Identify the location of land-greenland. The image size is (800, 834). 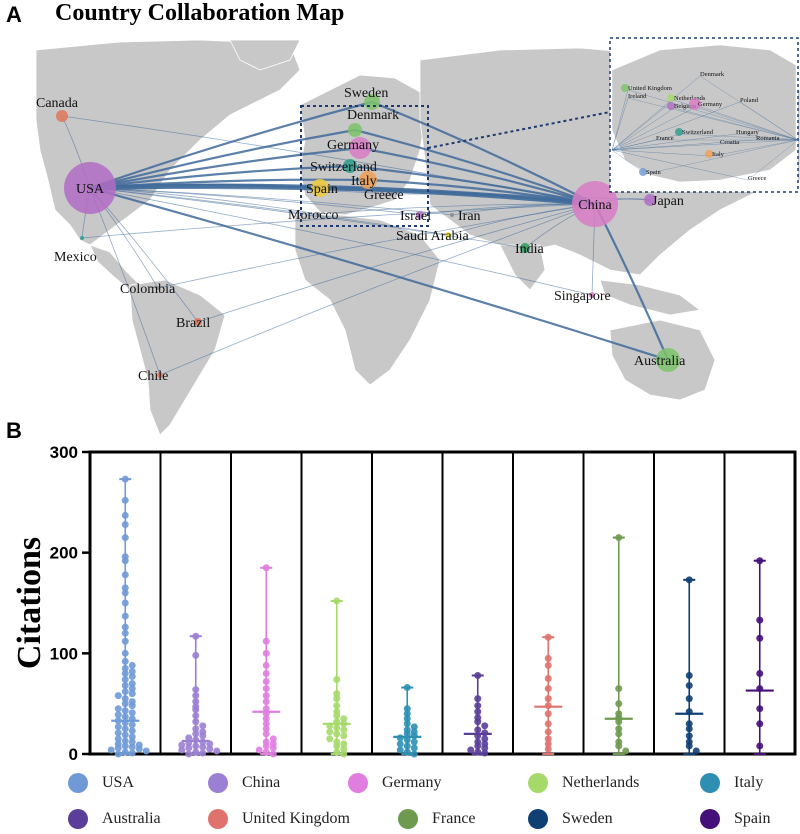
(265, 55).